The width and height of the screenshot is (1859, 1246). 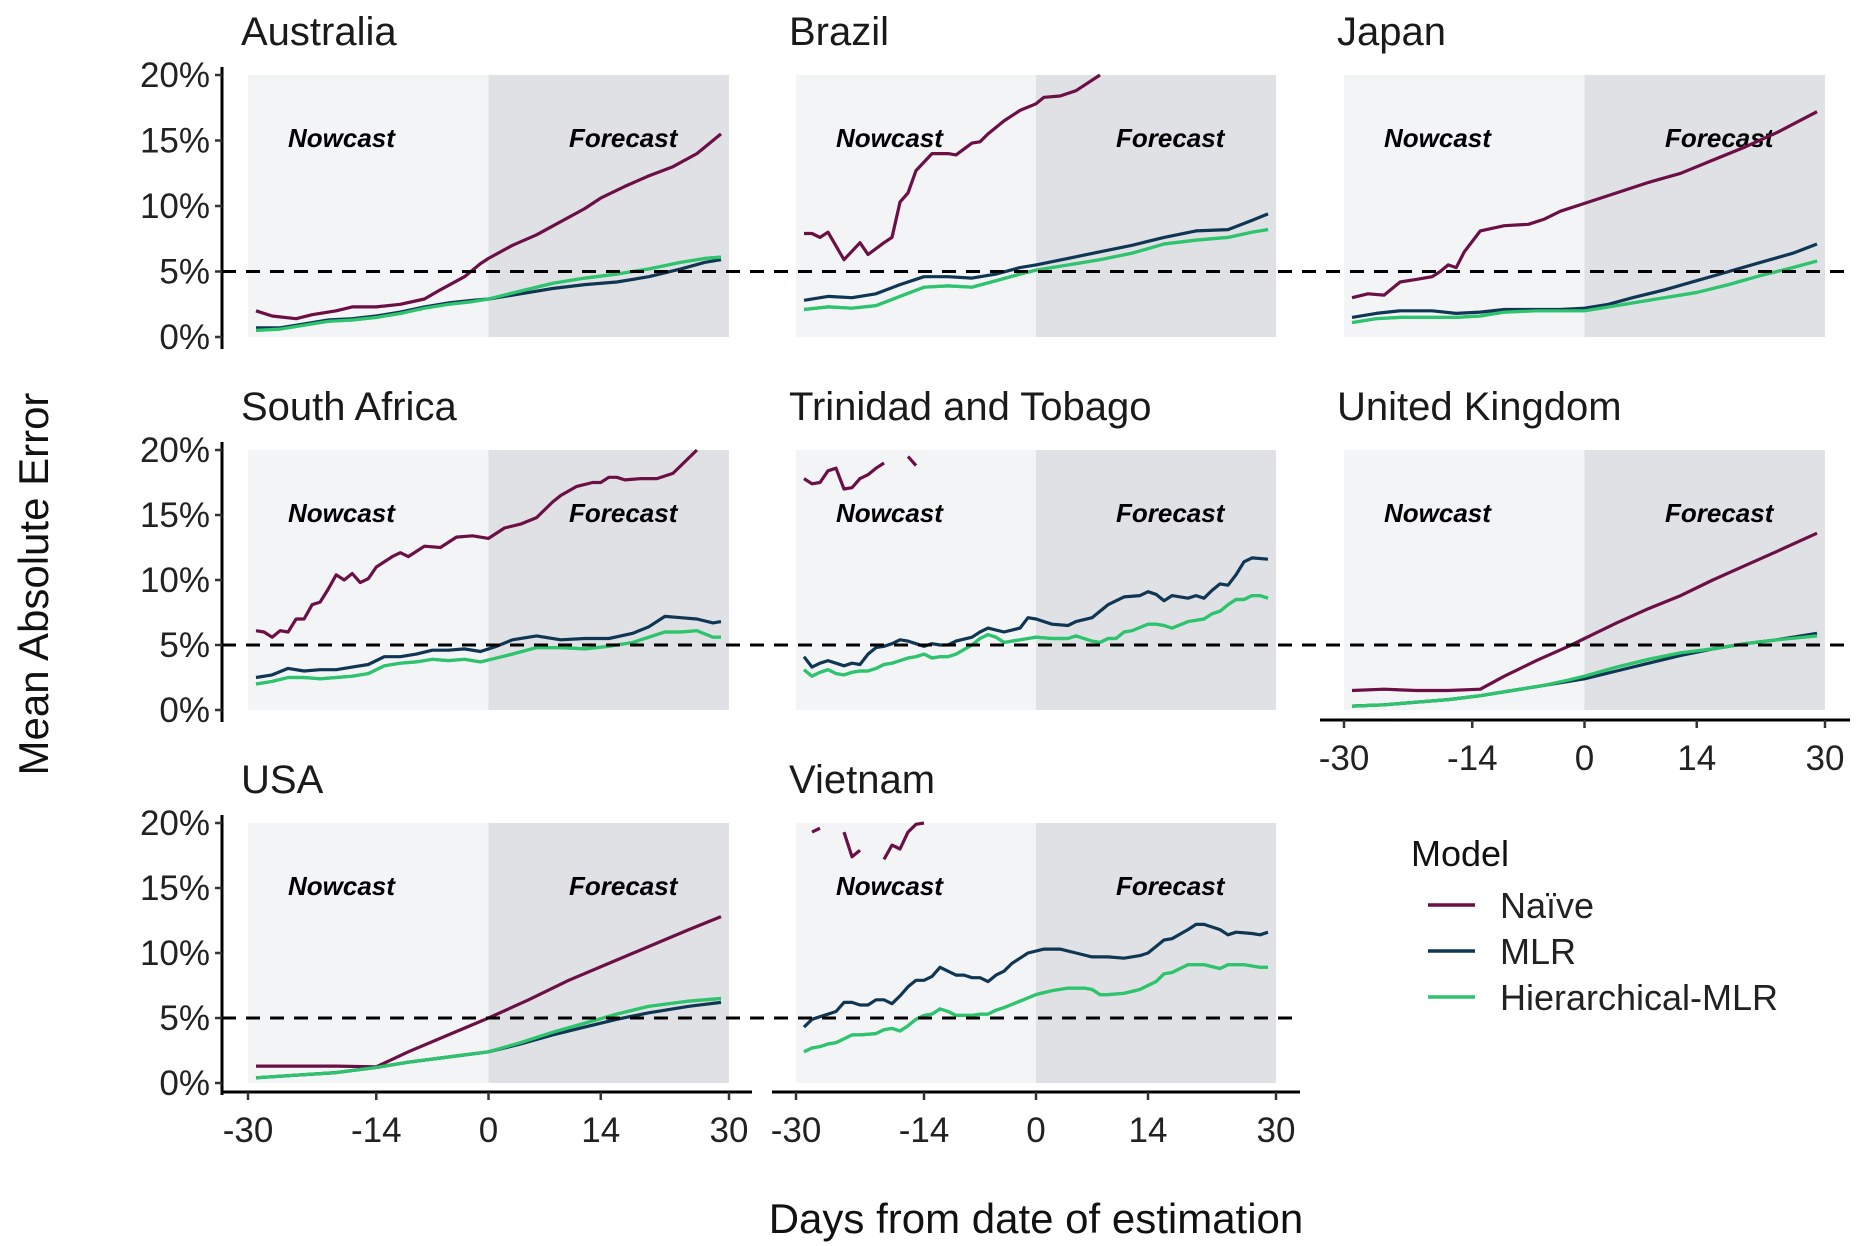 I want to click on panel-vietnam: Nowcast Forecast Vietnam, so click(x=1032, y=920).